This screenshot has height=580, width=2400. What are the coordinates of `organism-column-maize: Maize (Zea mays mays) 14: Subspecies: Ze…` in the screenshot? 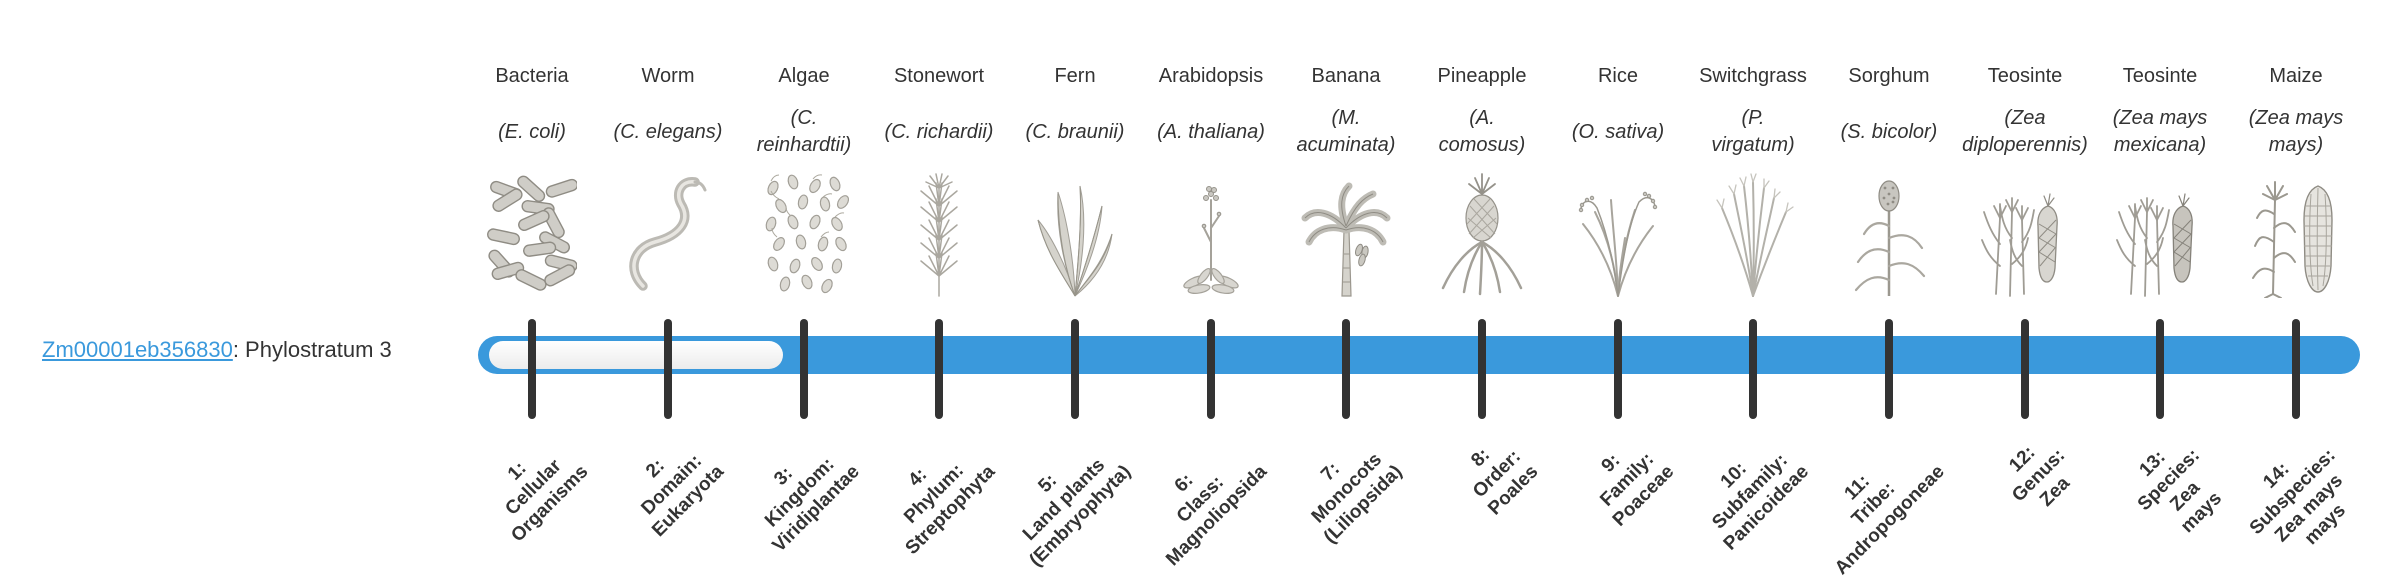 It's located at (2296, 290).